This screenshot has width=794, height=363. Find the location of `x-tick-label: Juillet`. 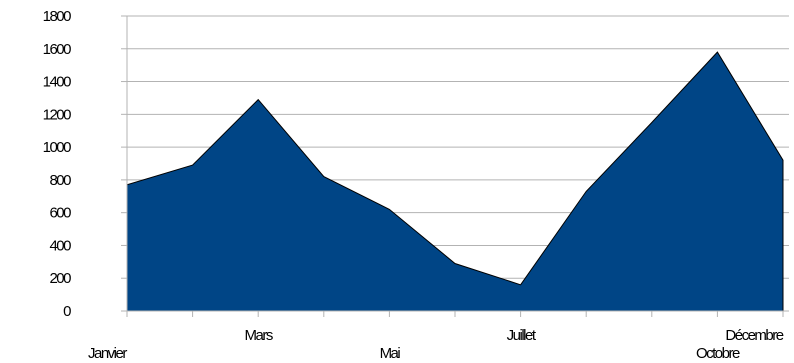

x-tick-label: Juillet is located at coordinates (522, 335).